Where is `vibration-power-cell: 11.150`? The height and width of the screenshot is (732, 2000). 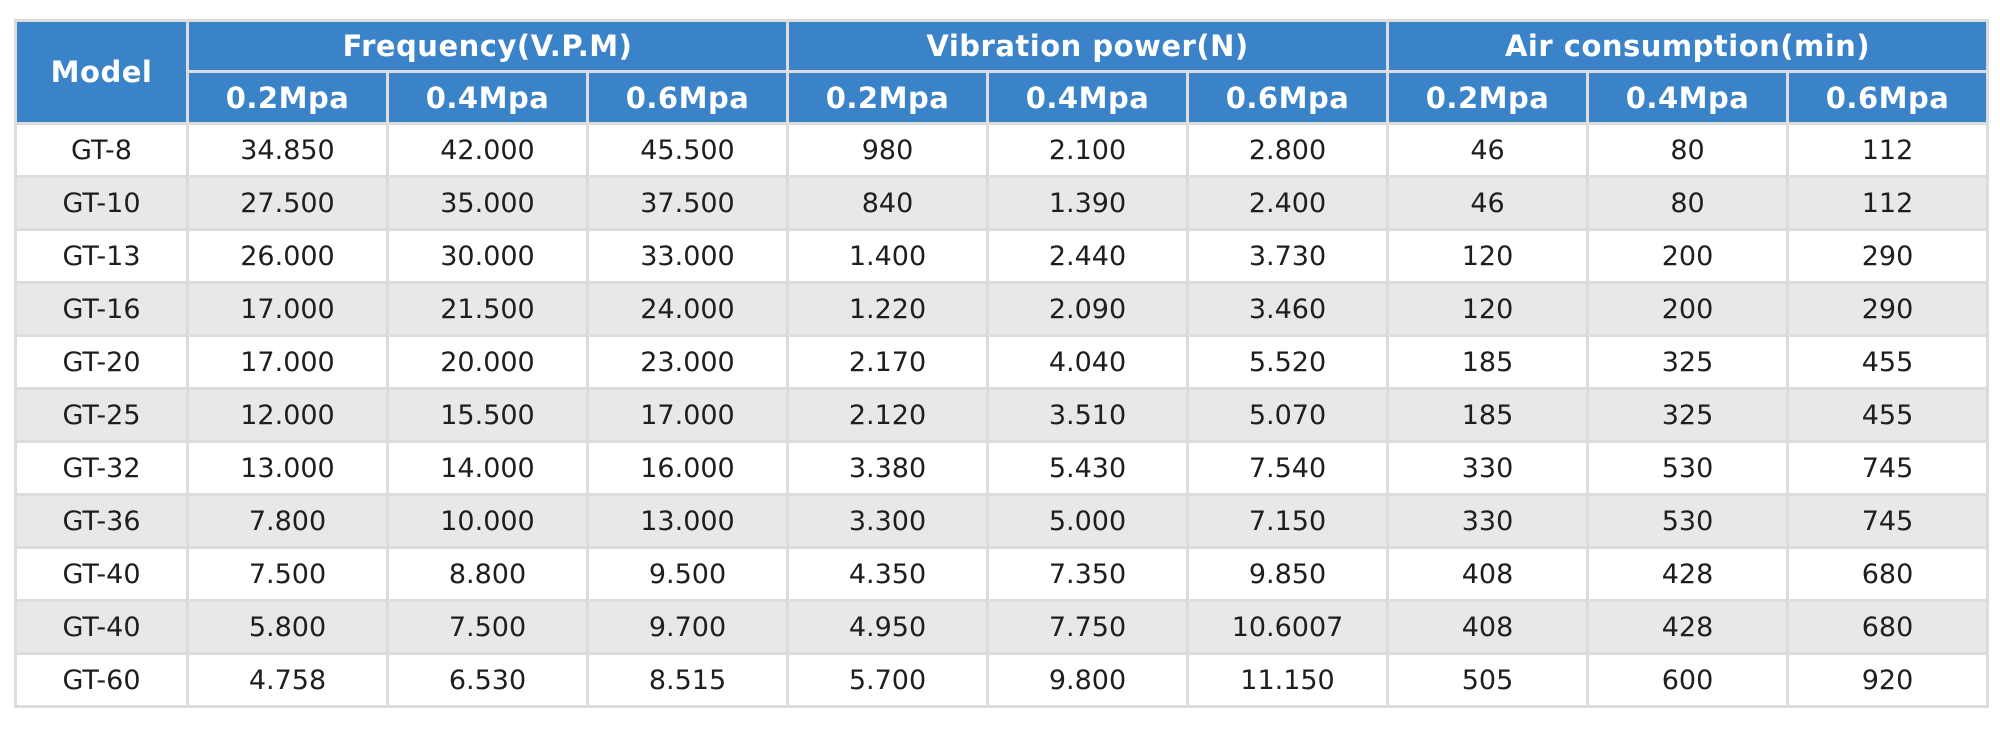 vibration-power-cell: 11.150 is located at coordinates (1287, 680).